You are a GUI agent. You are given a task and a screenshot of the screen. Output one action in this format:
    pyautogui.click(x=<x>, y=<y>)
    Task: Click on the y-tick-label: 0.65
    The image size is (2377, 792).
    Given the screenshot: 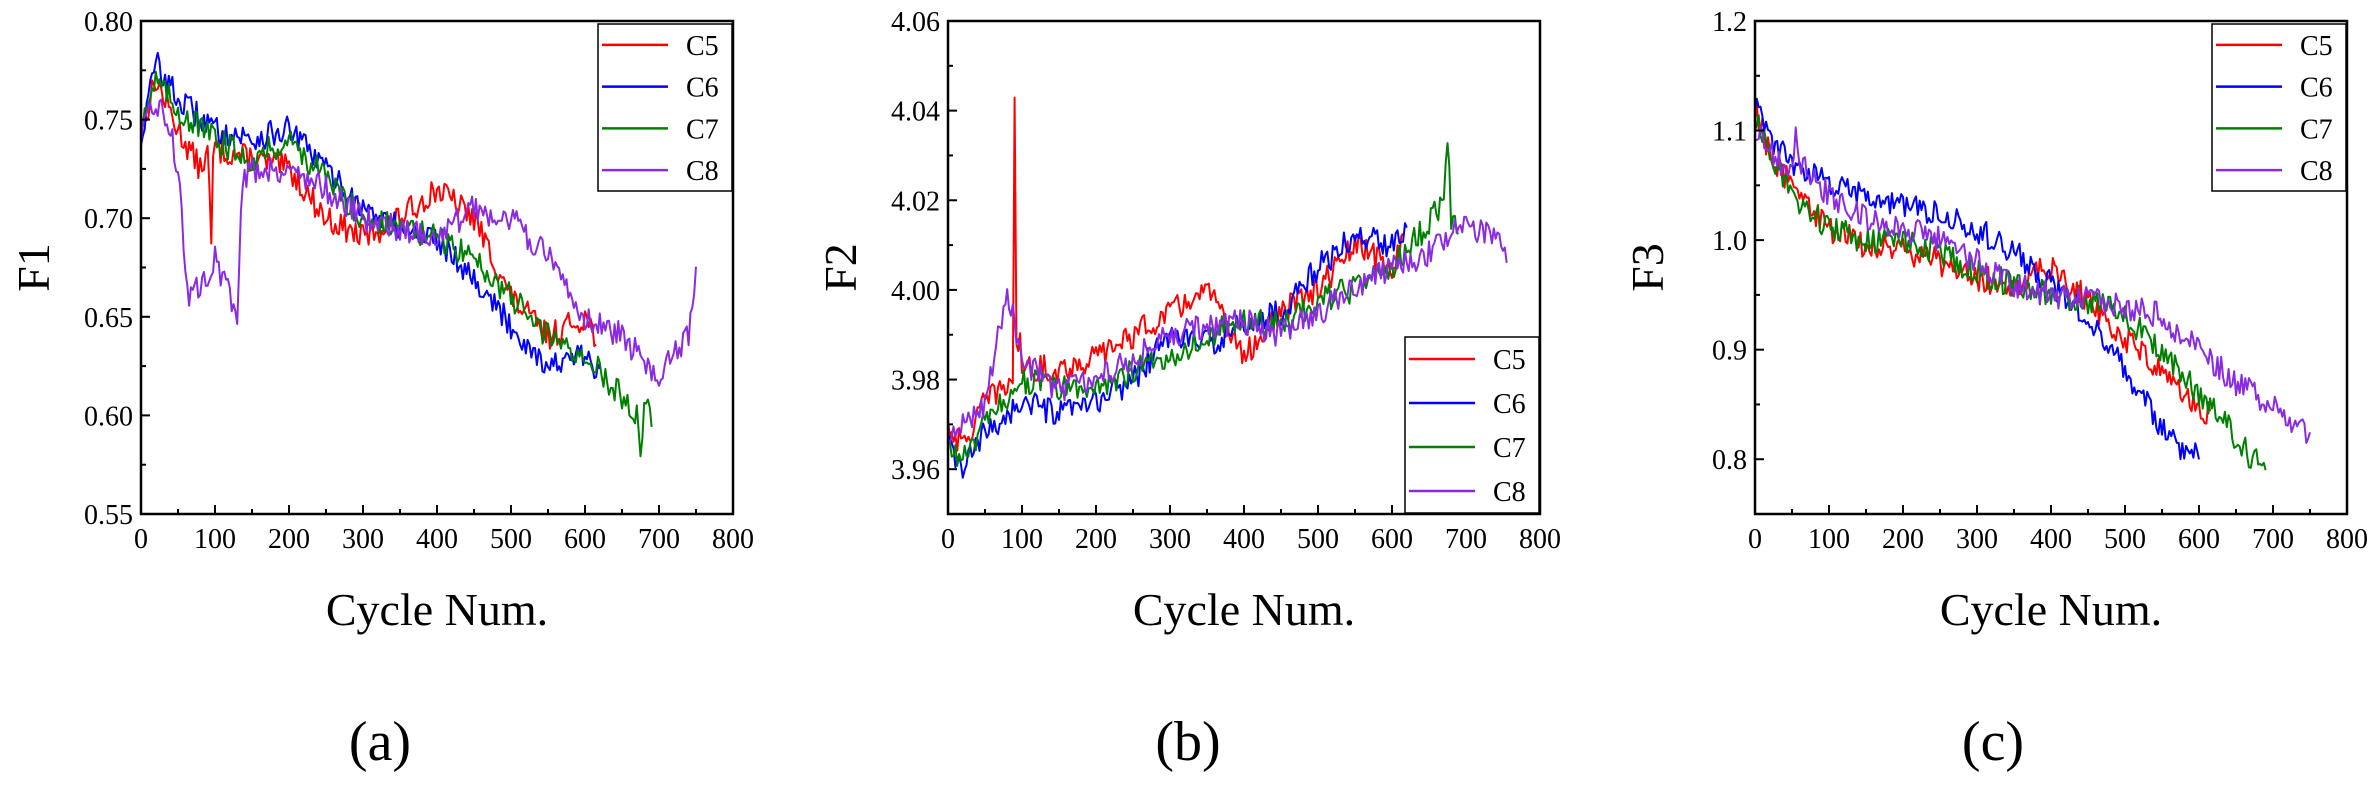 What is the action you would take?
    pyautogui.click(x=108, y=318)
    